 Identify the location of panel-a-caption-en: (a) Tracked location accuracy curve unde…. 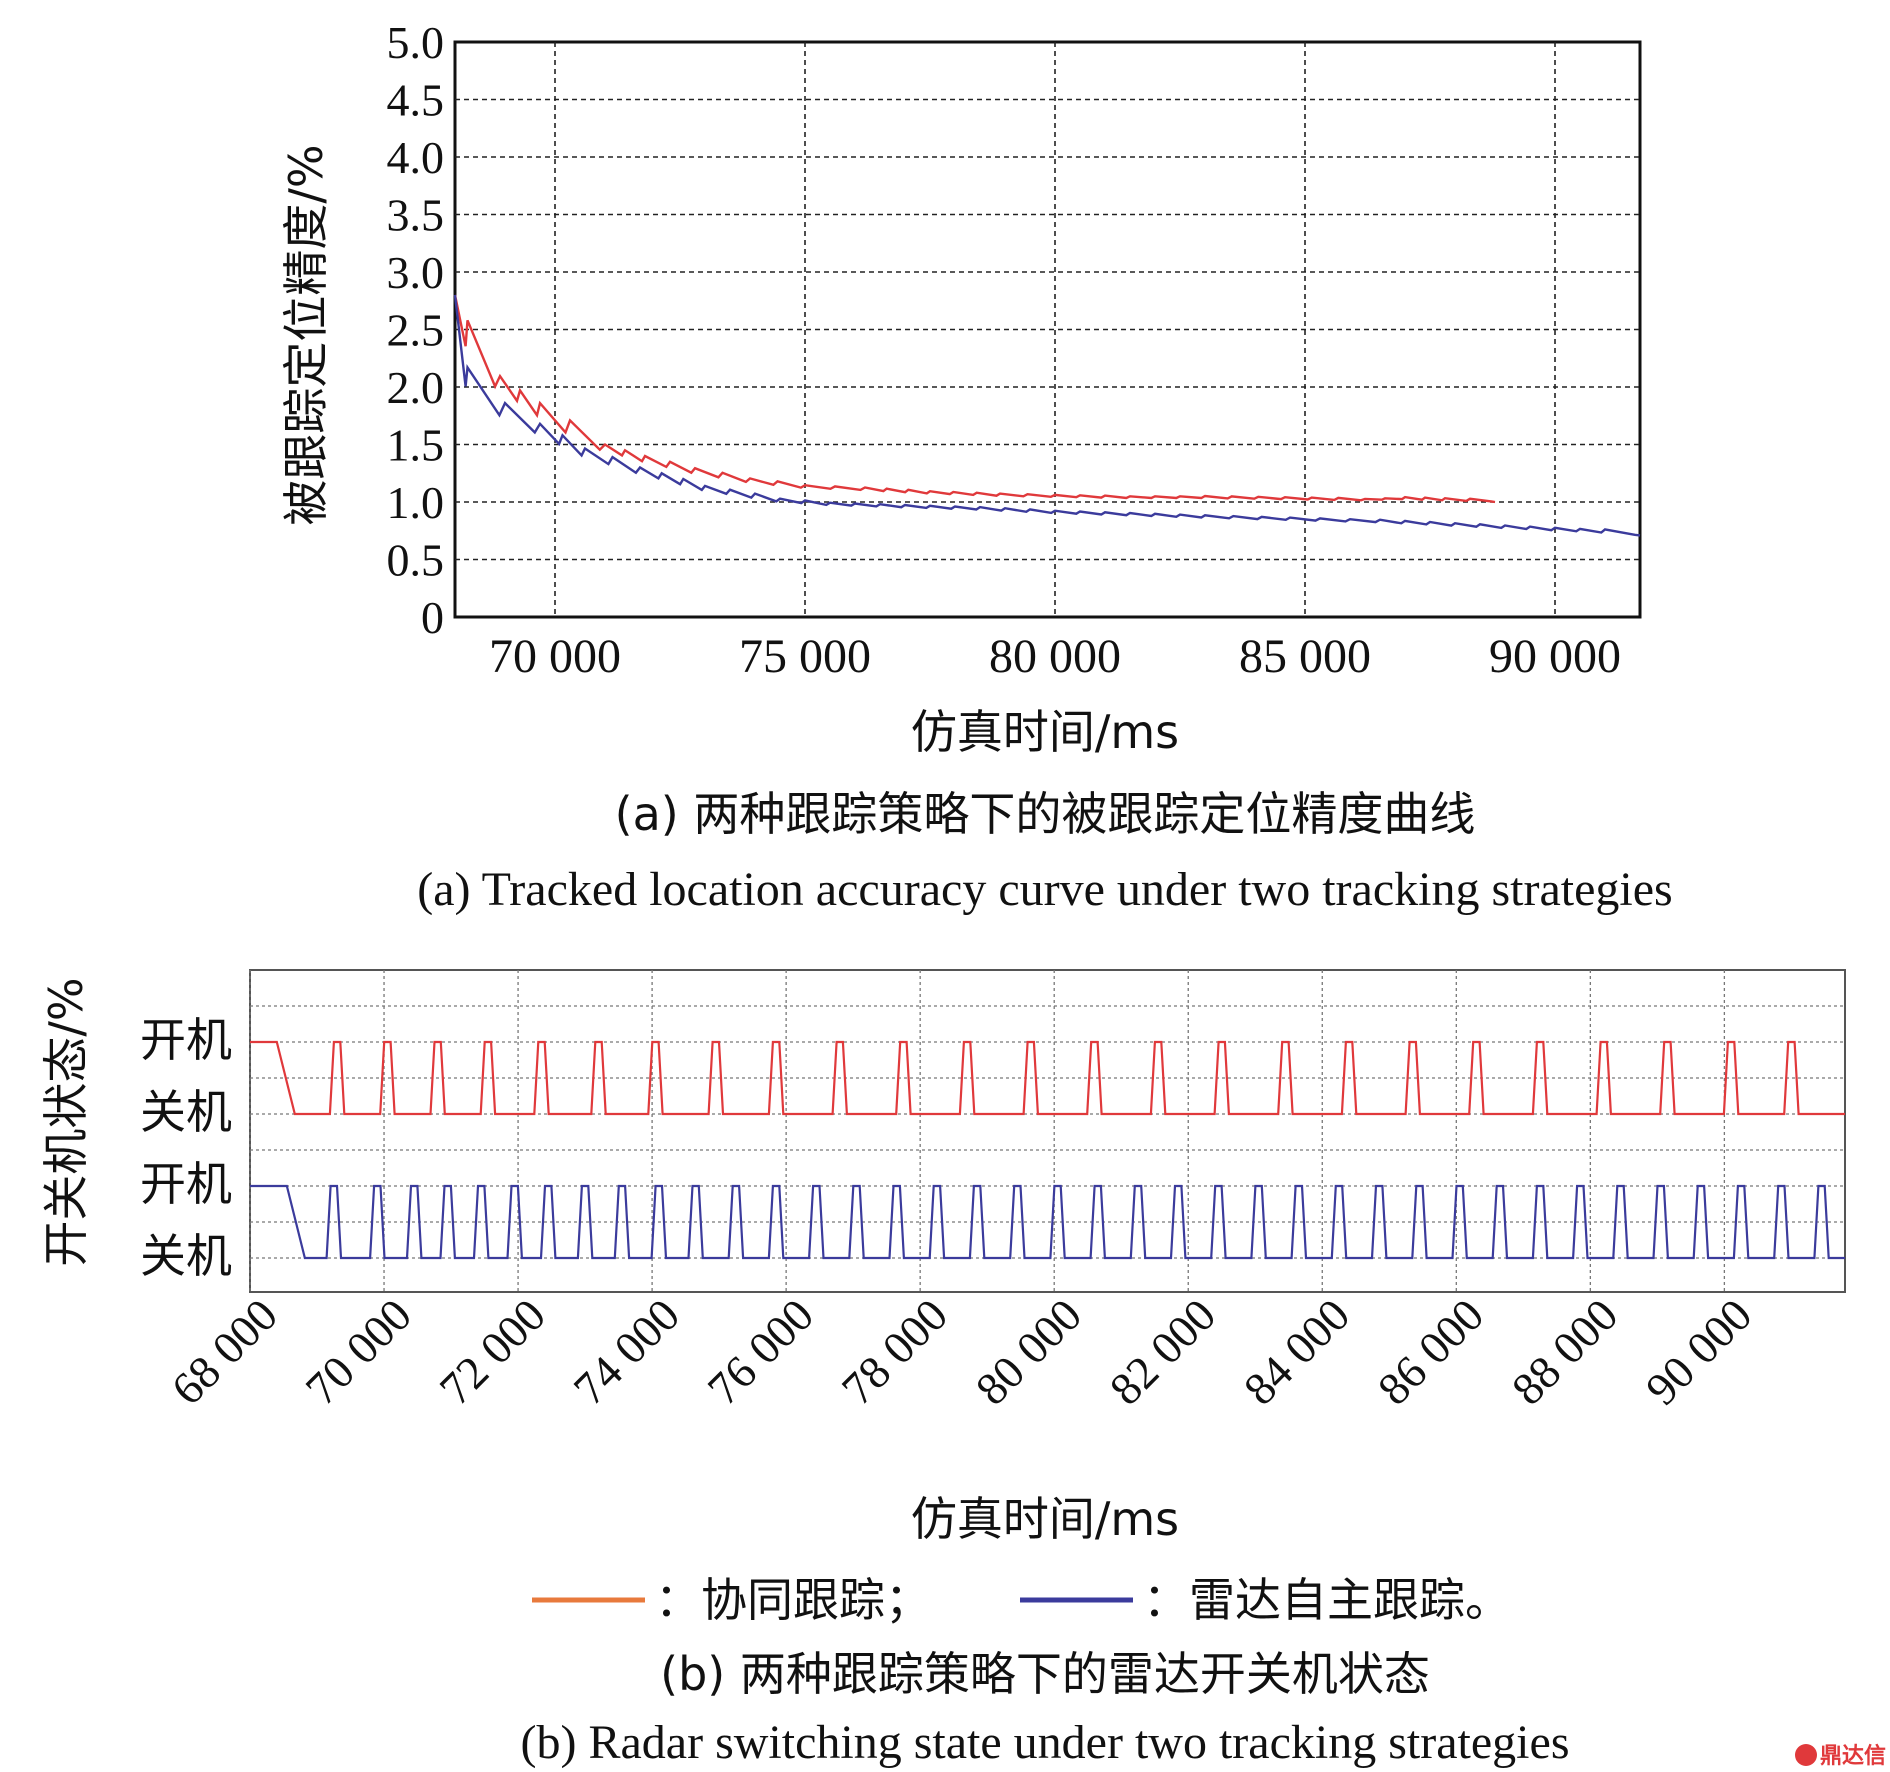
(1044, 889).